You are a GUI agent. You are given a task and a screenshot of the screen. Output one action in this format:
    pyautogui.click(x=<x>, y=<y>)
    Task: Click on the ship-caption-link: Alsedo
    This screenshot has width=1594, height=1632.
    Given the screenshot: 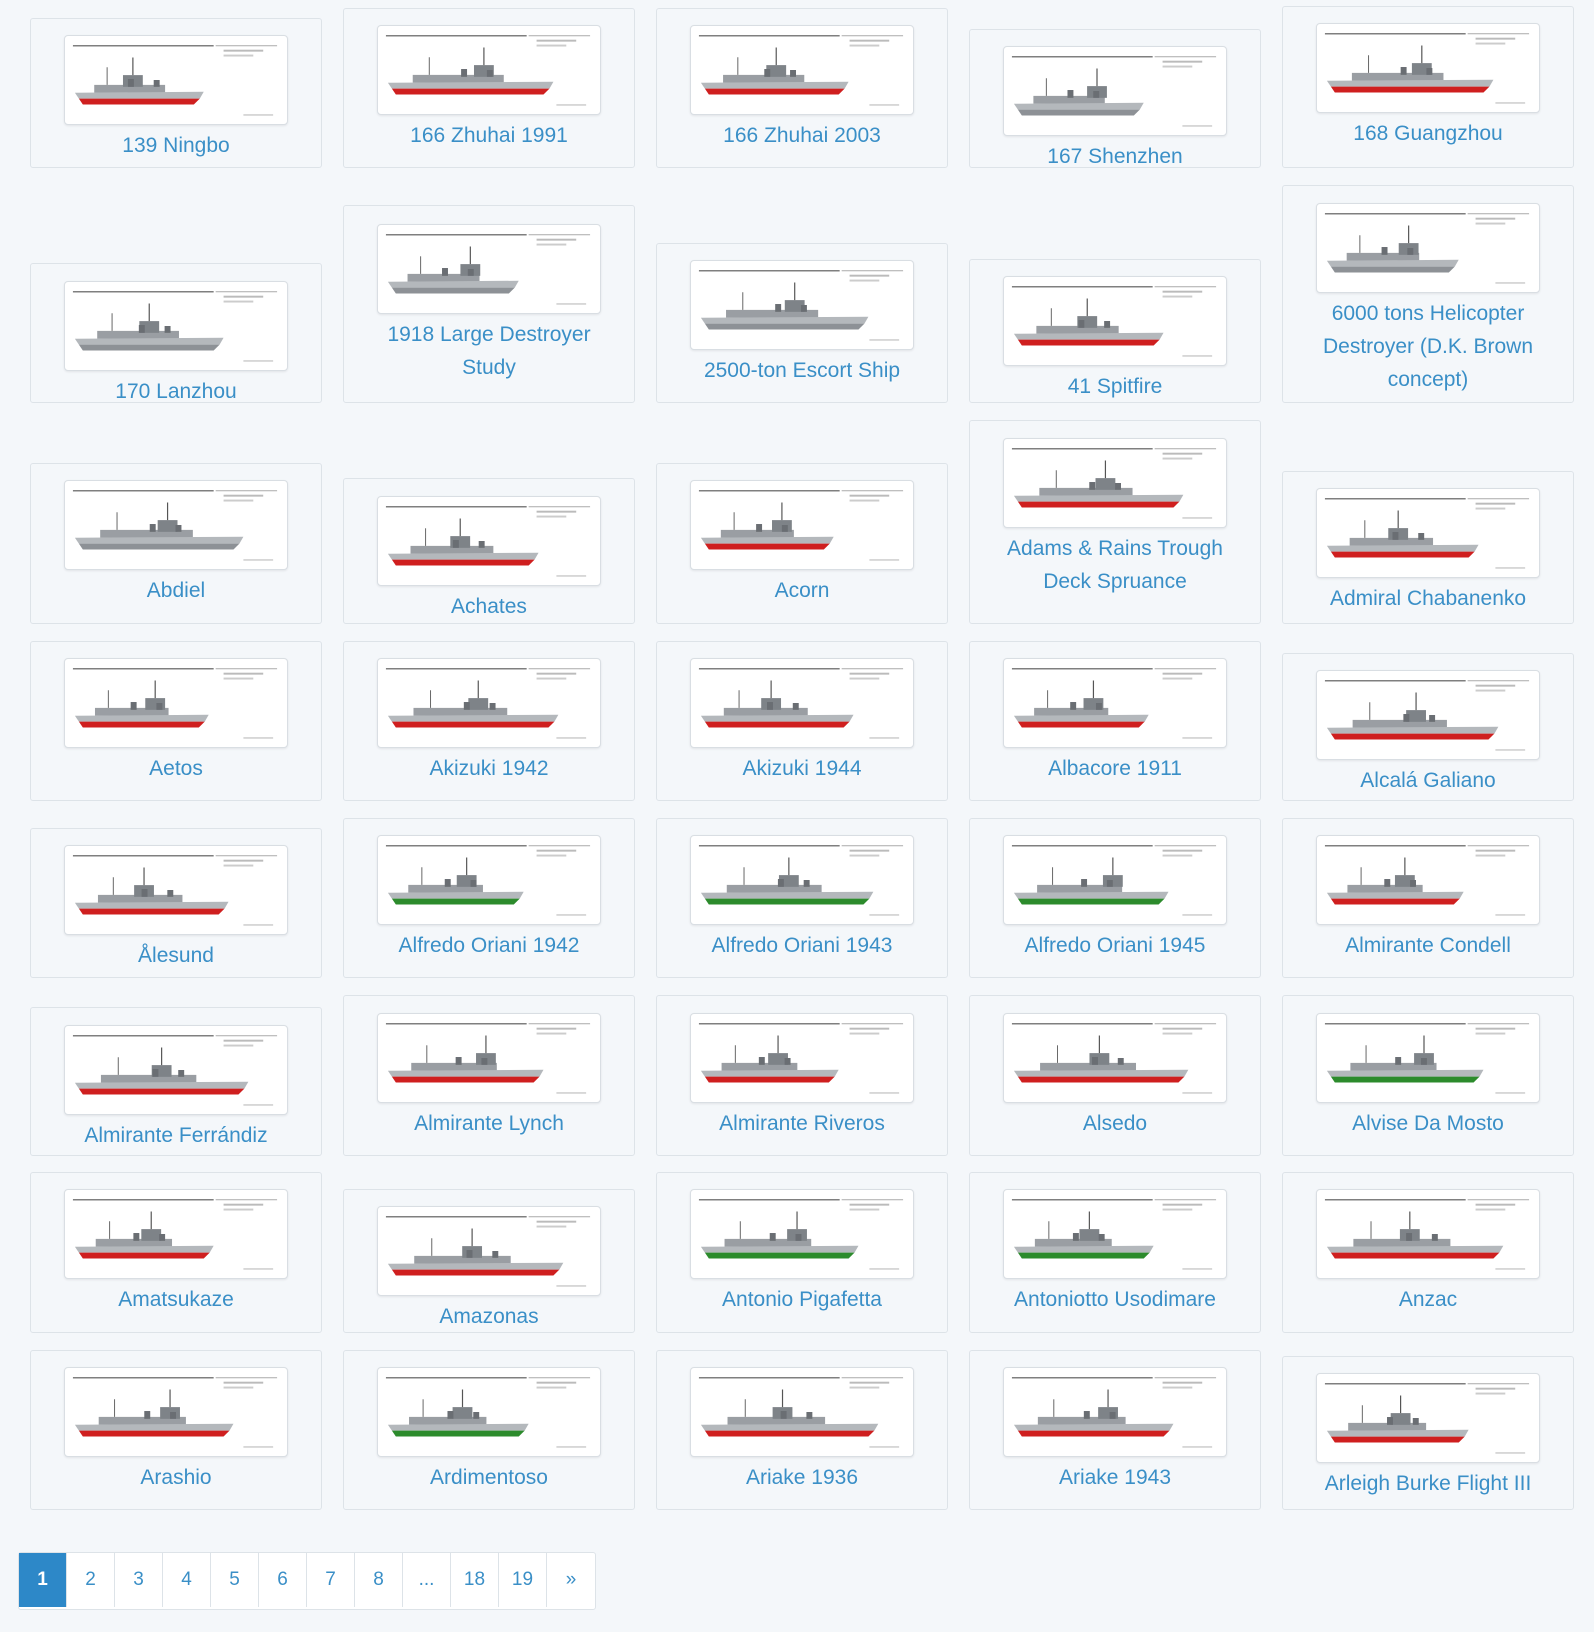 What is the action you would take?
    pyautogui.click(x=1115, y=1123)
    